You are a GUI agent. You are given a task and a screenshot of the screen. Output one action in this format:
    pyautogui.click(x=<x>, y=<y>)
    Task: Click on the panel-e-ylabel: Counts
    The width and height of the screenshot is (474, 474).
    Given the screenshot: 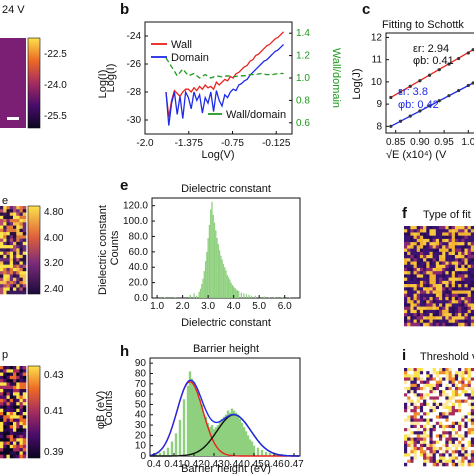 What is the action you would take?
    pyautogui.click(x=115, y=247)
    